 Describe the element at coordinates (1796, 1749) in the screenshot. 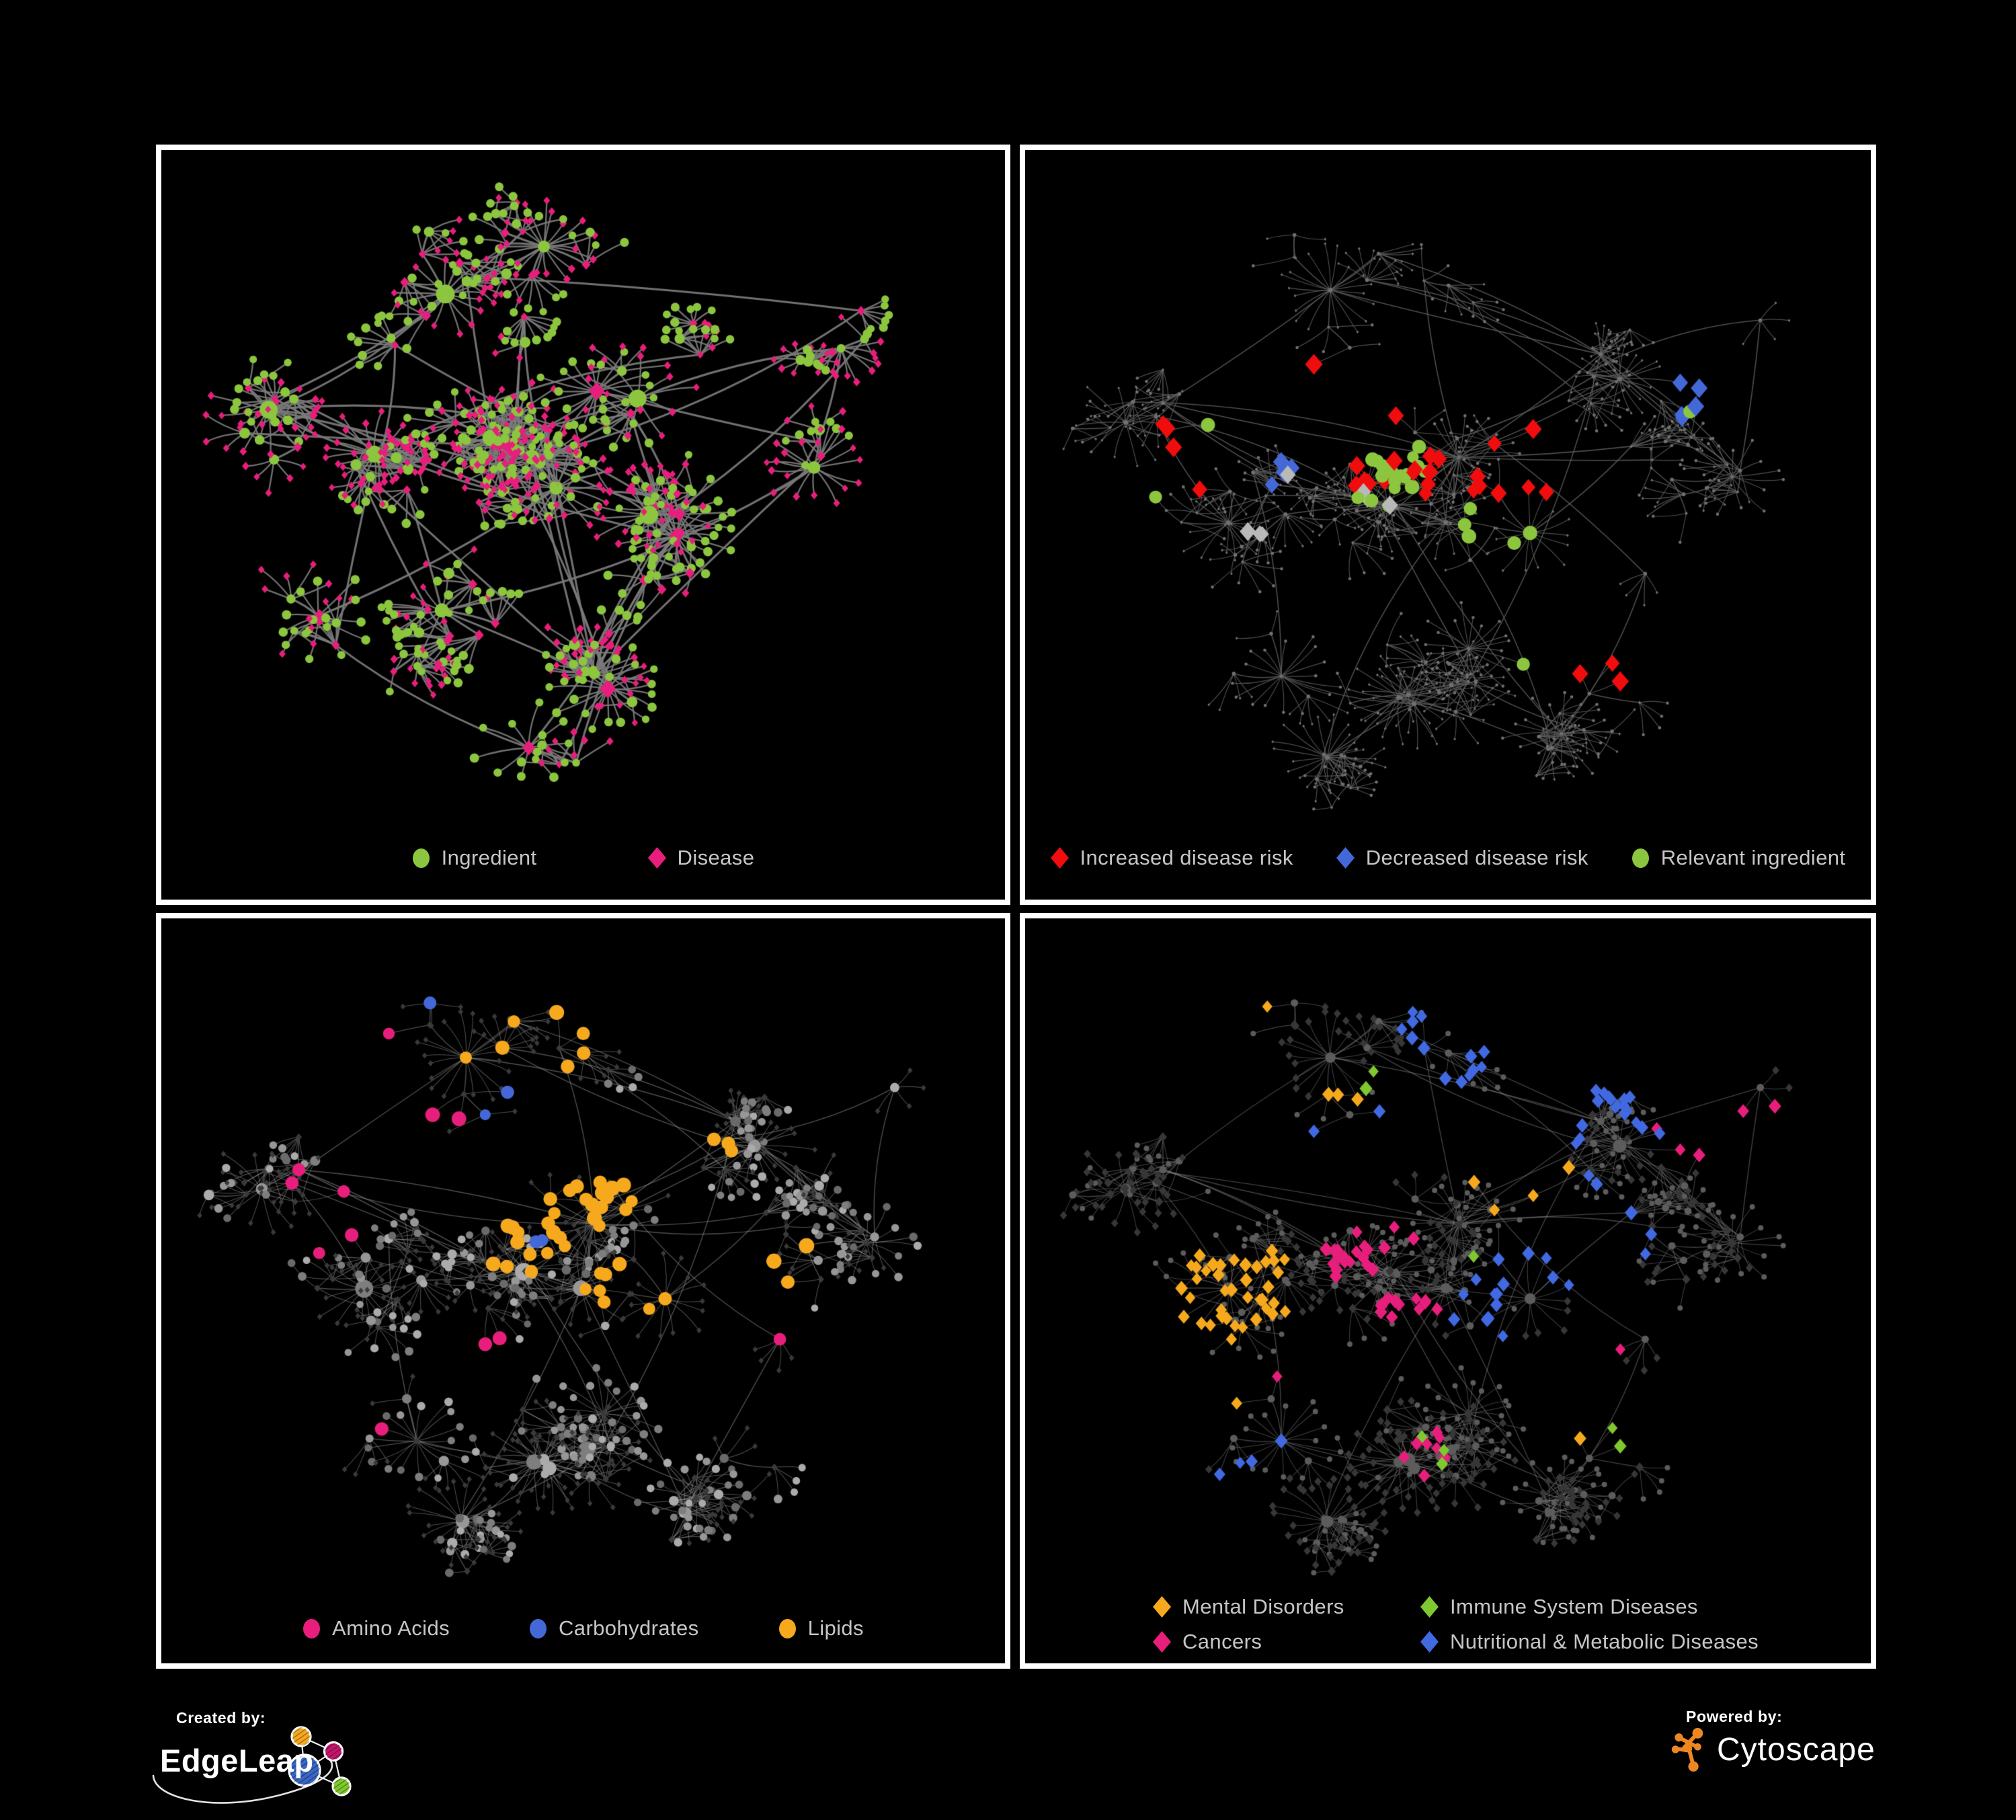

I see `cytoscape-brand-text: Cytoscape` at that location.